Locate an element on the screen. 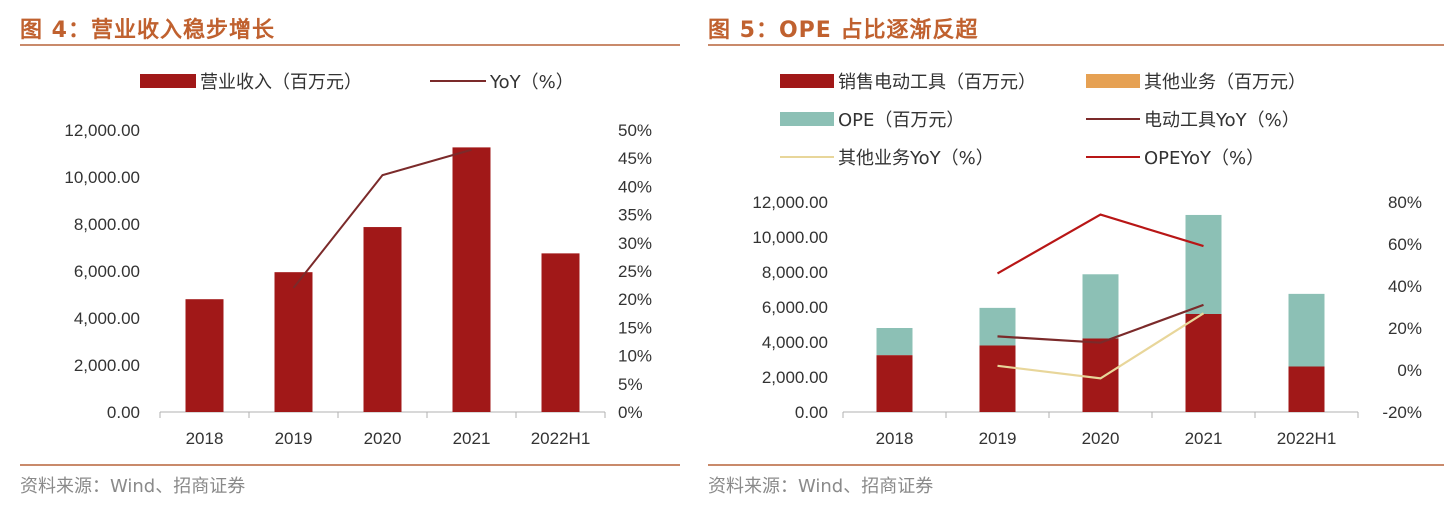 This screenshot has height=512, width=1456. bar-seg-0-2019 is located at coordinates (997, 378).